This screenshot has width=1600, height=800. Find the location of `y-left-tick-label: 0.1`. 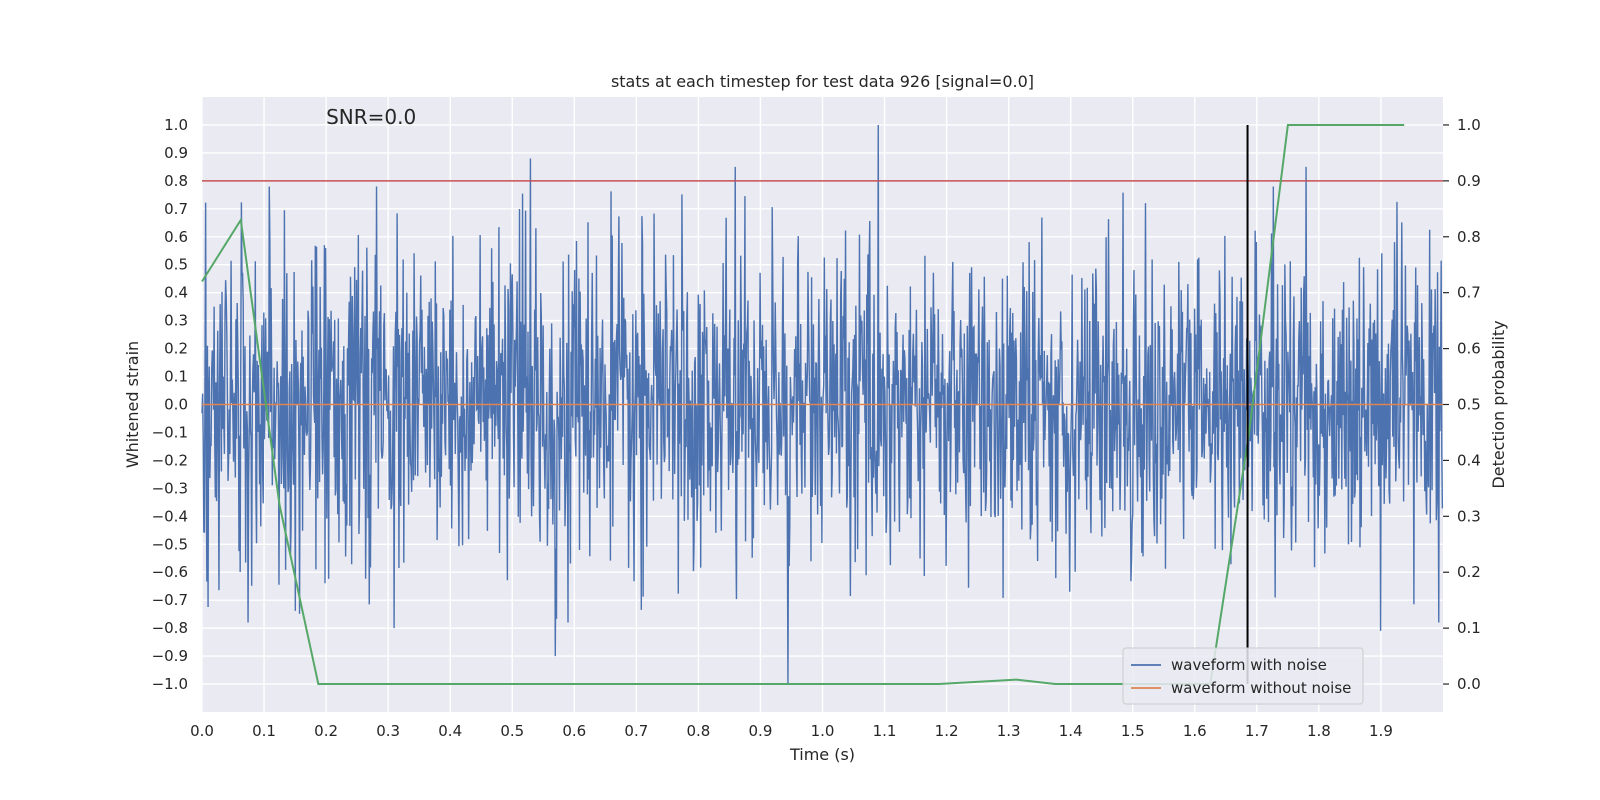

y-left-tick-label: 0.1 is located at coordinates (176, 377).